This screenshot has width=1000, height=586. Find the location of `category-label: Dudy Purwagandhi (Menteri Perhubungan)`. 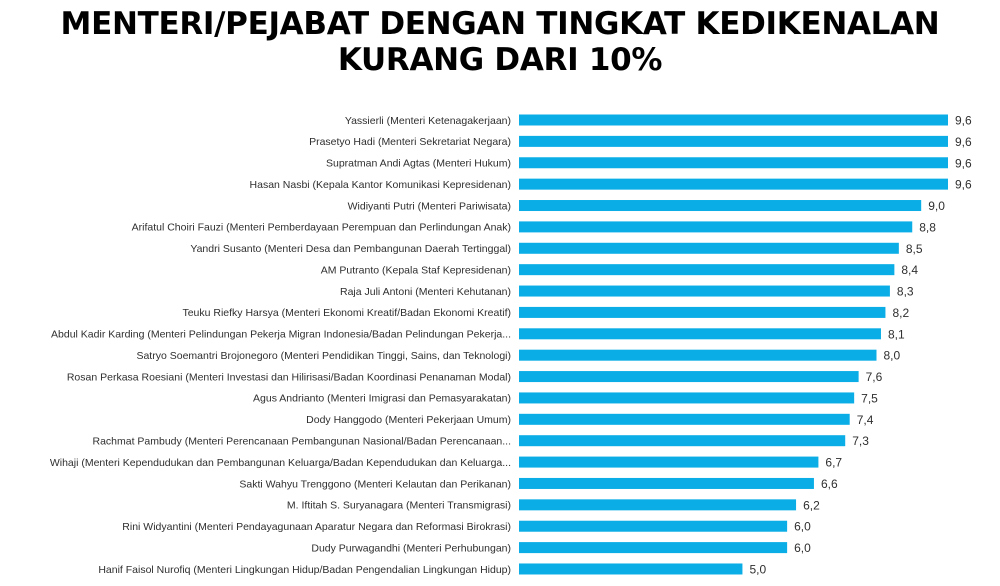

category-label: Dudy Purwagandhi (Menteri Perhubungan) is located at coordinates (411, 548).